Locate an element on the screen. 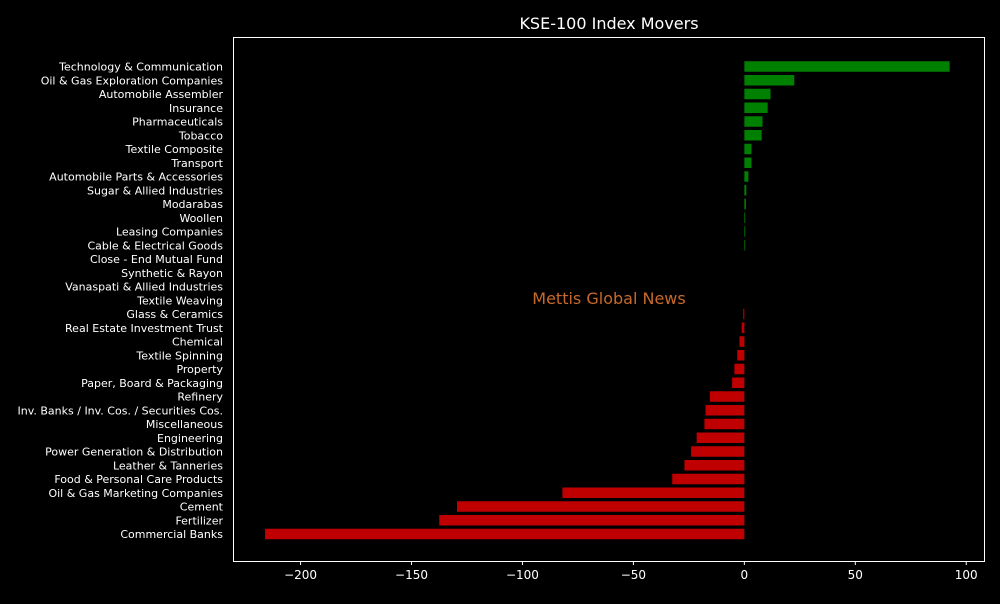 Image resolution: width=1000 pixels, height=604 pixels. category-label: Technology & Communication is located at coordinates (140, 67).